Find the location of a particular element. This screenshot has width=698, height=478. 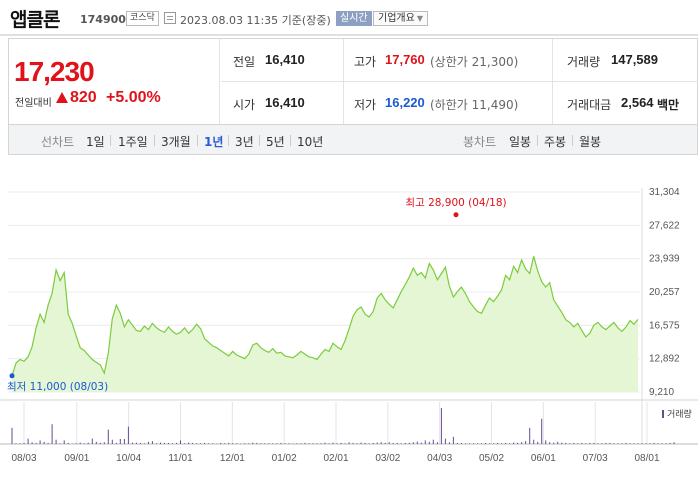

tab-period-1w: 1주일 is located at coordinates (133, 142).